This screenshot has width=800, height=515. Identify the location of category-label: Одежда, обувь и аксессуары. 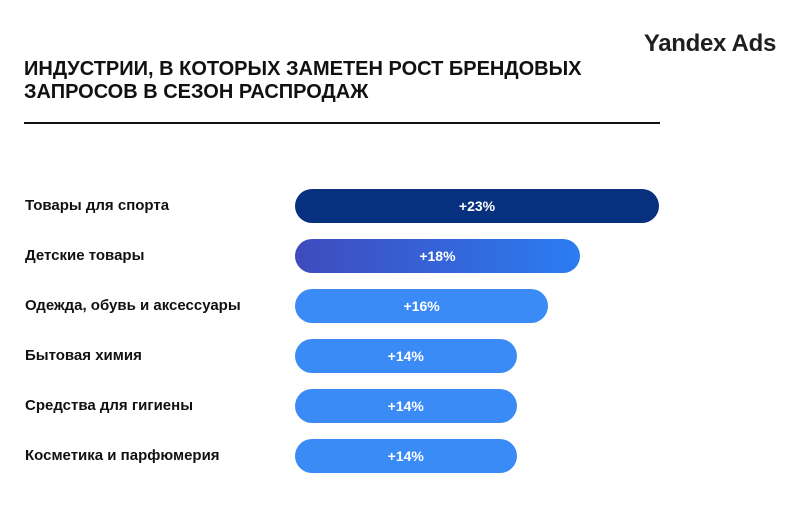
(133, 305).